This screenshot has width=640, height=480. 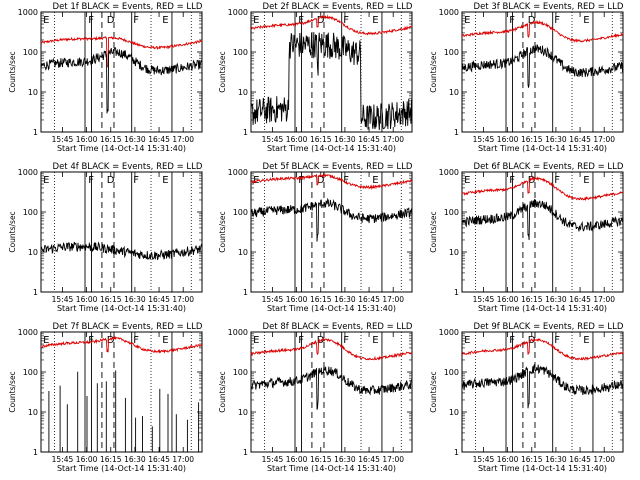 What do you see at coordinates (338, 327) in the screenshot?
I see `plot-title: Det 8f BLACK = Events, RED = LLD` at bounding box center [338, 327].